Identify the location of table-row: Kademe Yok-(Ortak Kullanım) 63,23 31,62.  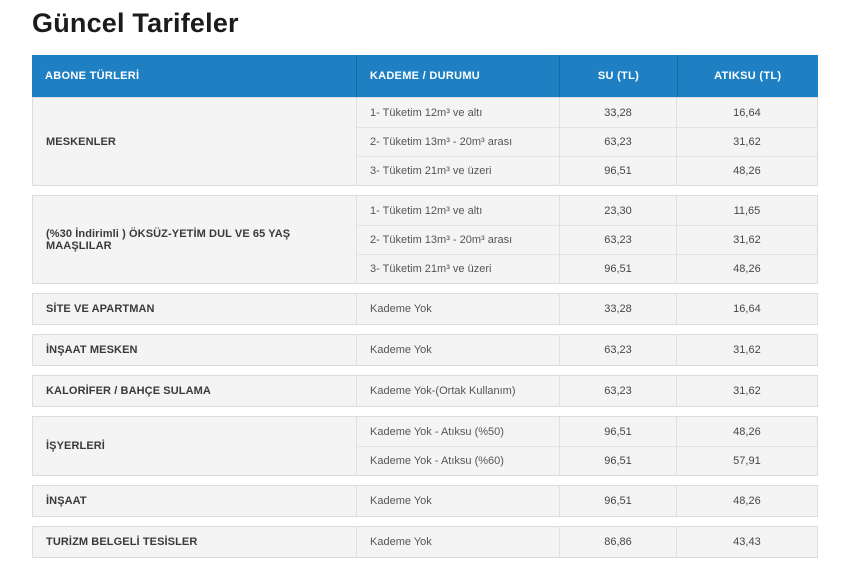
(586, 391).